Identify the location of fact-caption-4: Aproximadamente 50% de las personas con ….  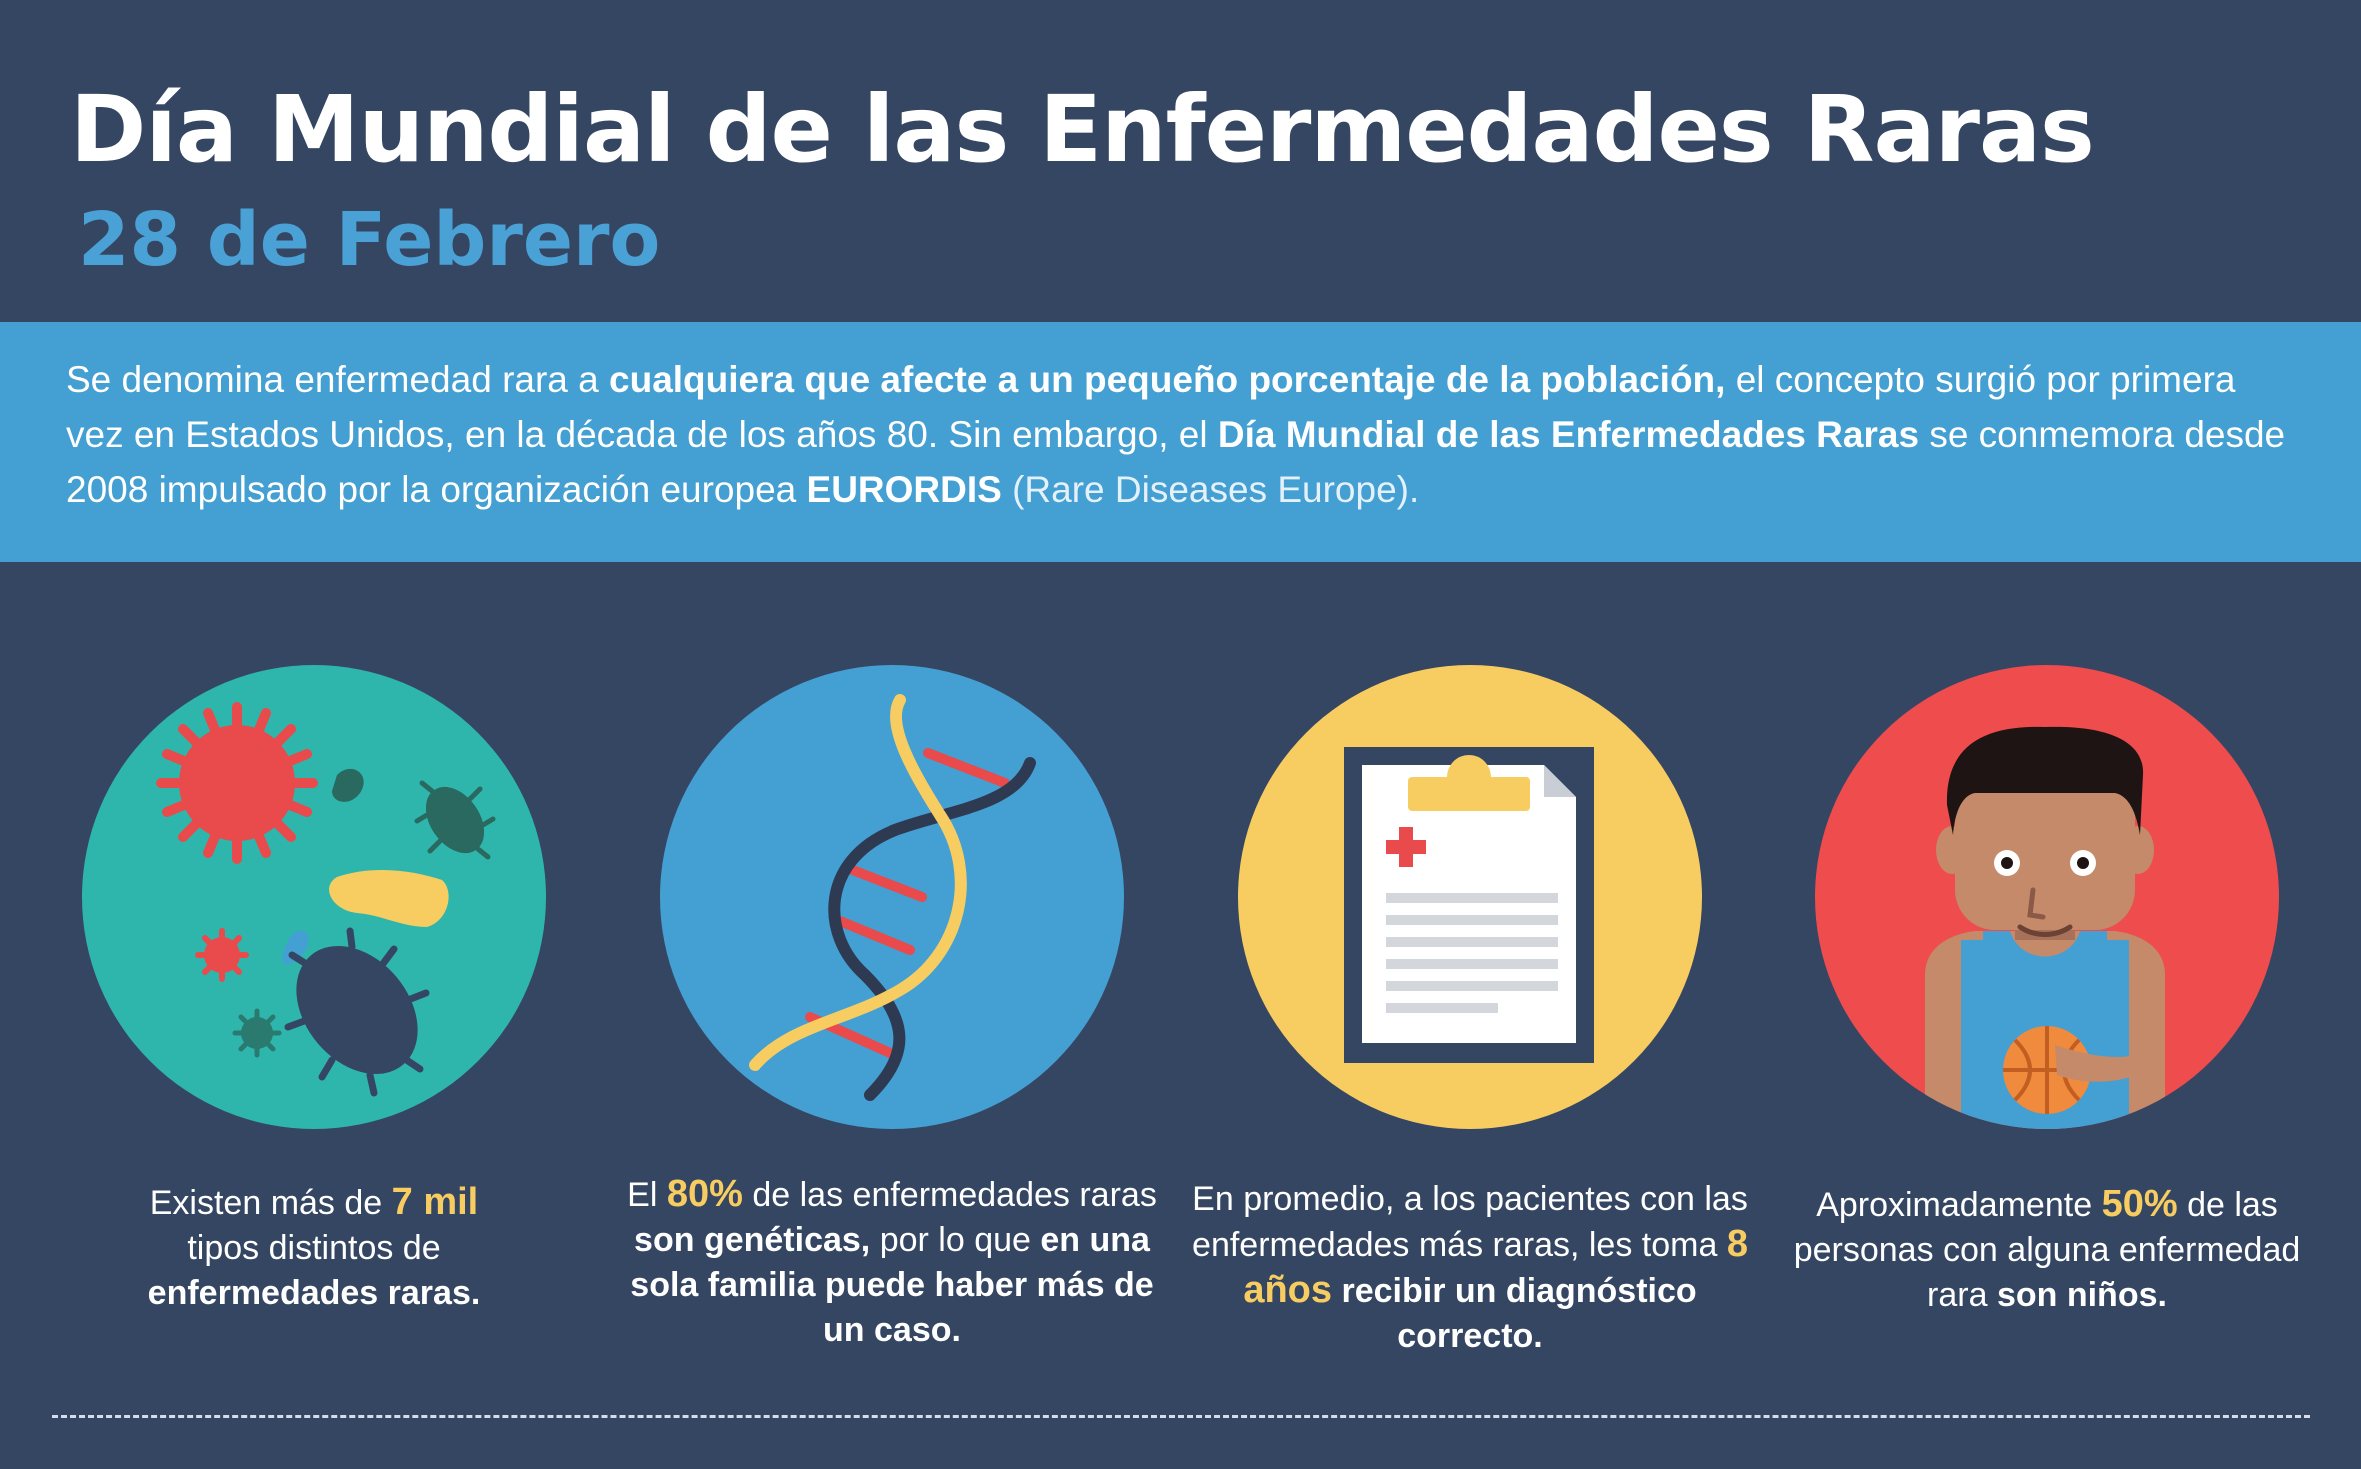
(2047, 1250).